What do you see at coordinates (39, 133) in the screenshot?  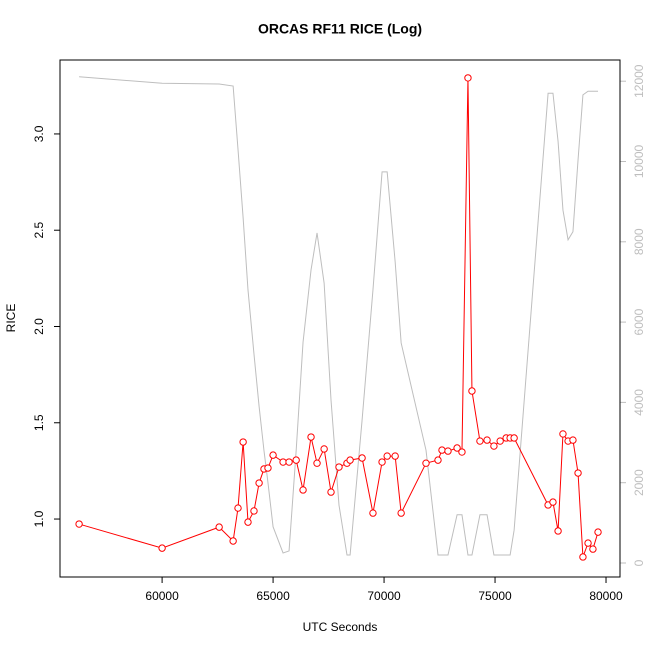 I see `y-tick-label: 3.0` at bounding box center [39, 133].